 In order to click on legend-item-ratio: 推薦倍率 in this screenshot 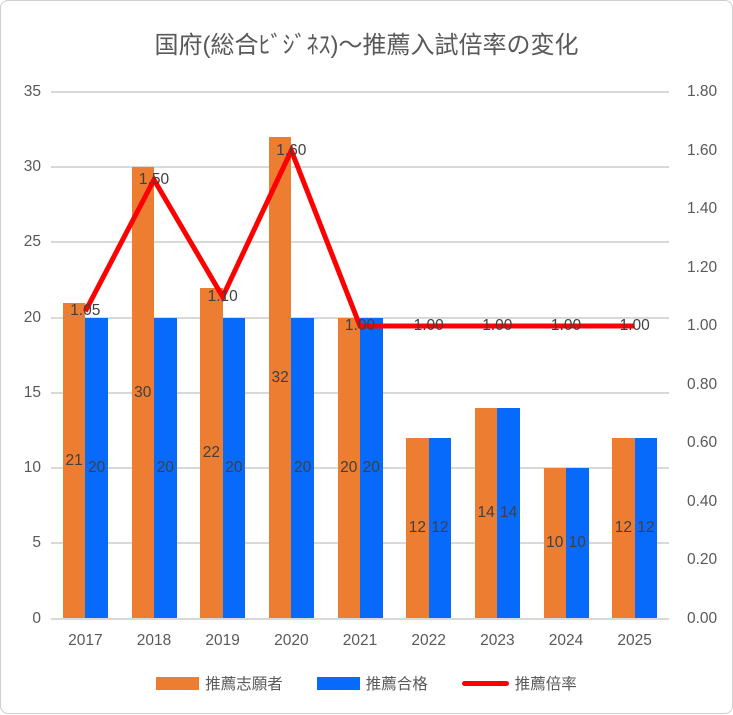, I will do `click(519, 683)`.